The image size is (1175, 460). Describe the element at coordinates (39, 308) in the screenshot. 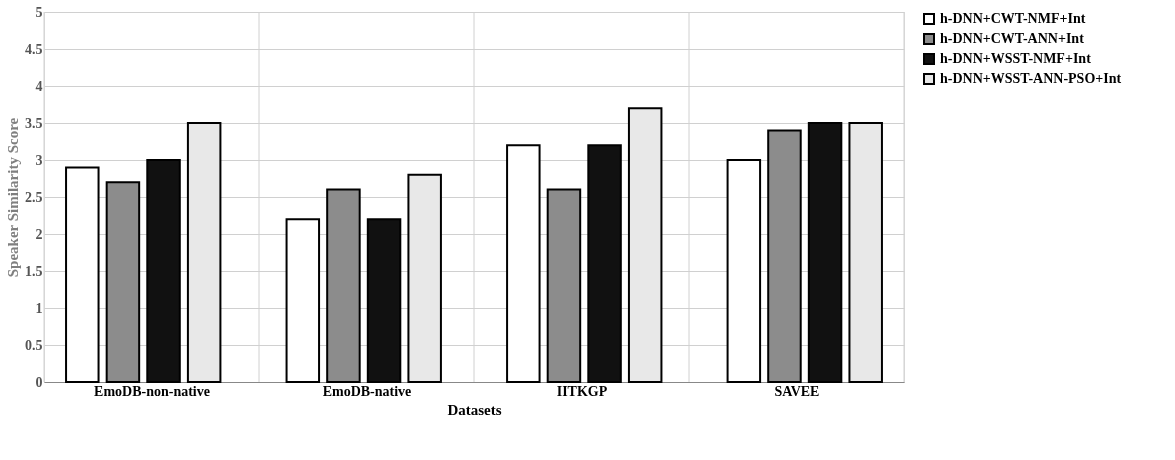

I see `y-tick-label: 1` at that location.